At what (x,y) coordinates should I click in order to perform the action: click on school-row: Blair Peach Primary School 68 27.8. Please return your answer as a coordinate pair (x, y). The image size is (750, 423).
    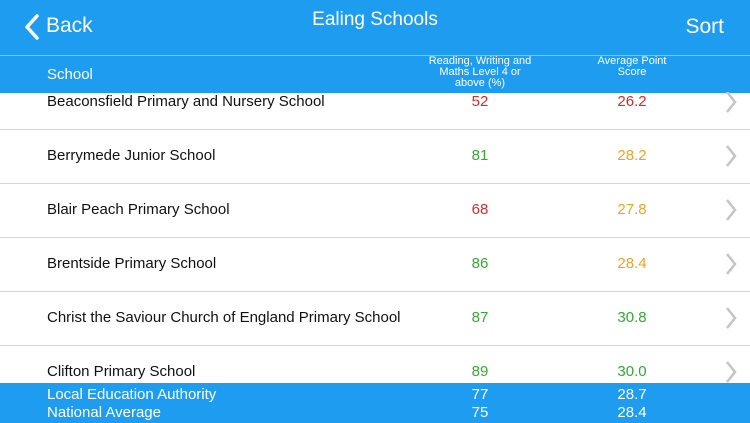
    Looking at the image, I should click on (375, 210).